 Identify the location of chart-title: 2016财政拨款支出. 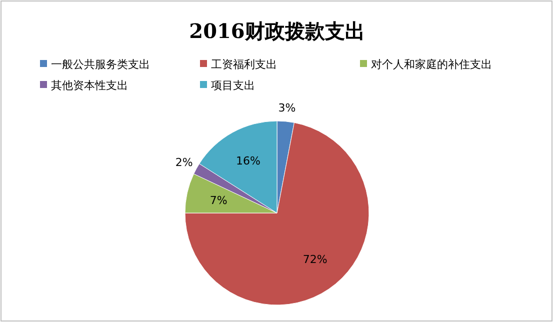
(277, 31).